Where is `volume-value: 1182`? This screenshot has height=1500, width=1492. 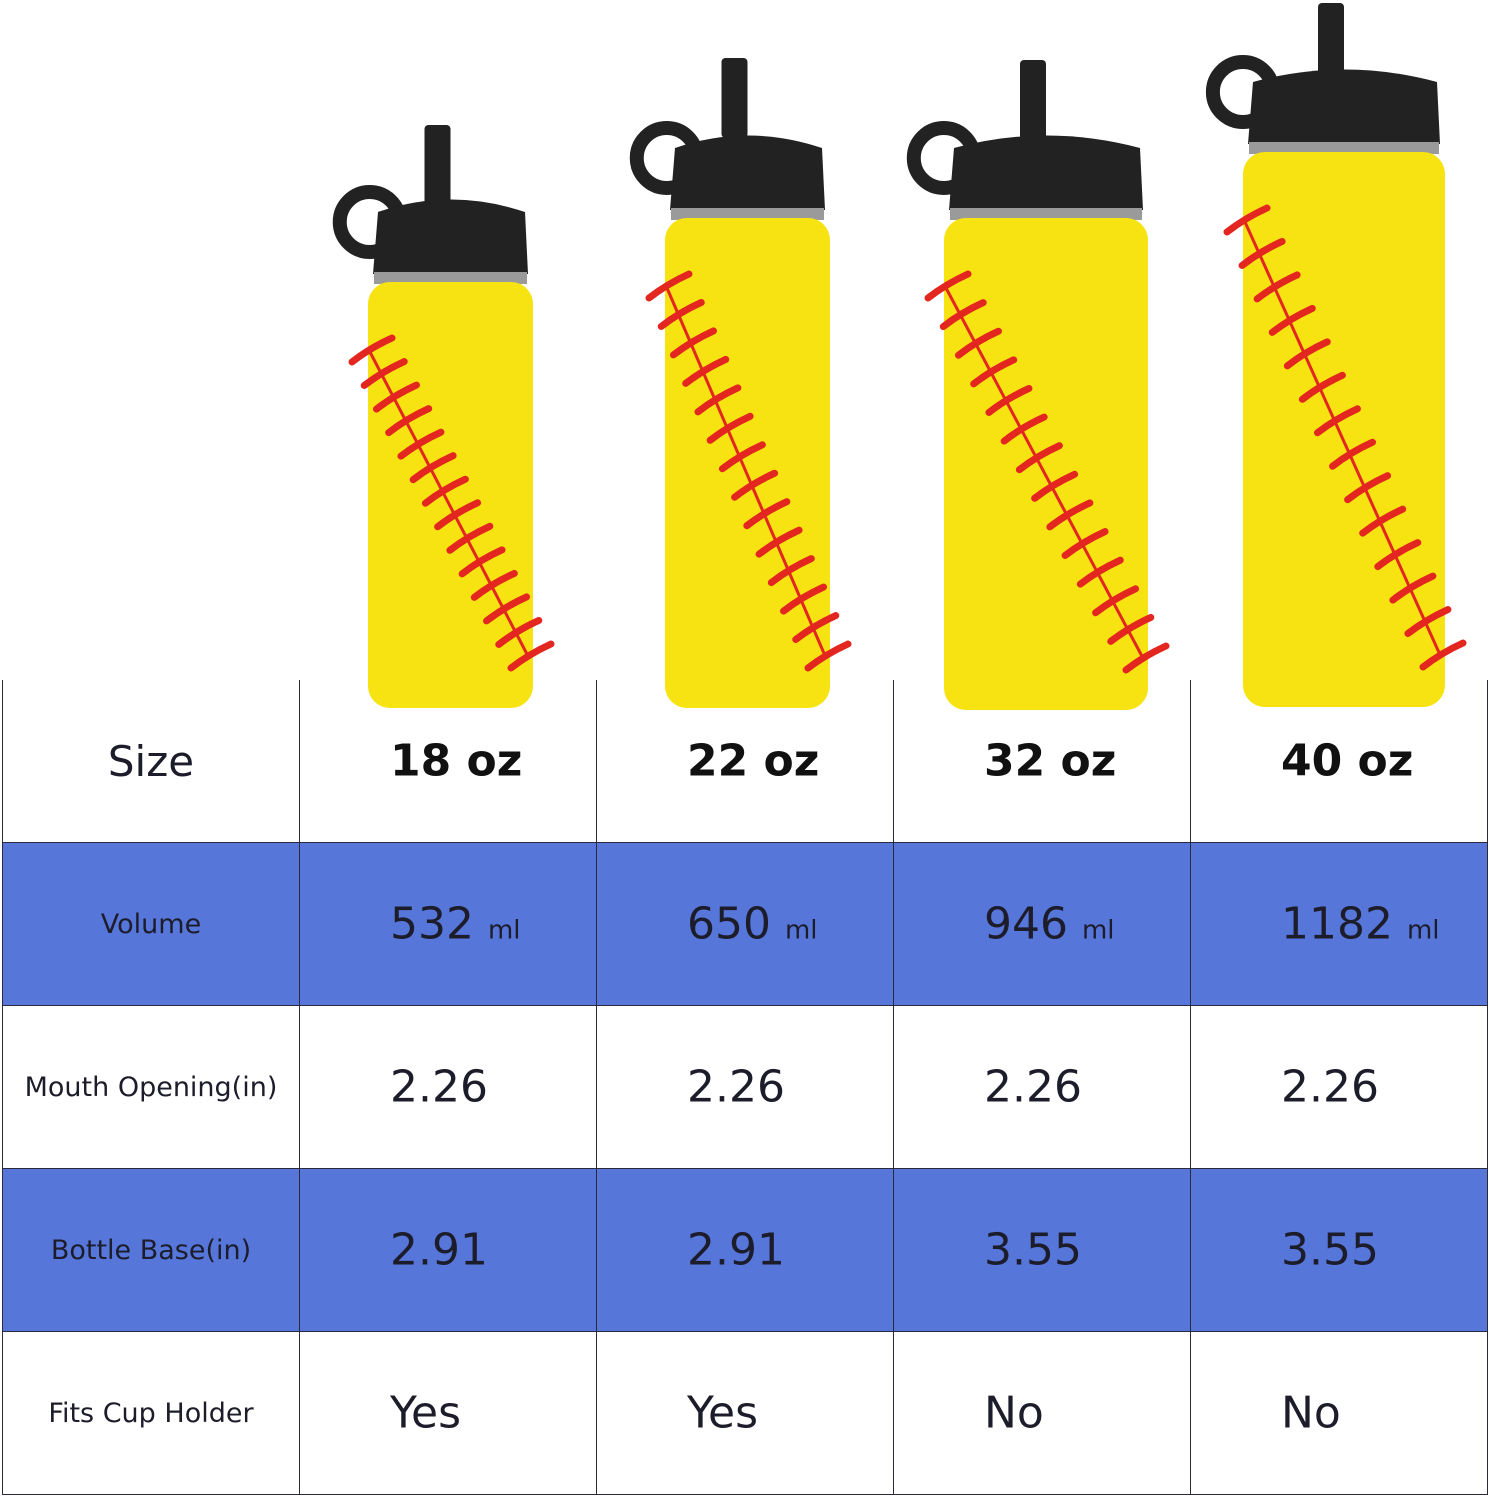
volume-value: 1182 is located at coordinates (1337, 924).